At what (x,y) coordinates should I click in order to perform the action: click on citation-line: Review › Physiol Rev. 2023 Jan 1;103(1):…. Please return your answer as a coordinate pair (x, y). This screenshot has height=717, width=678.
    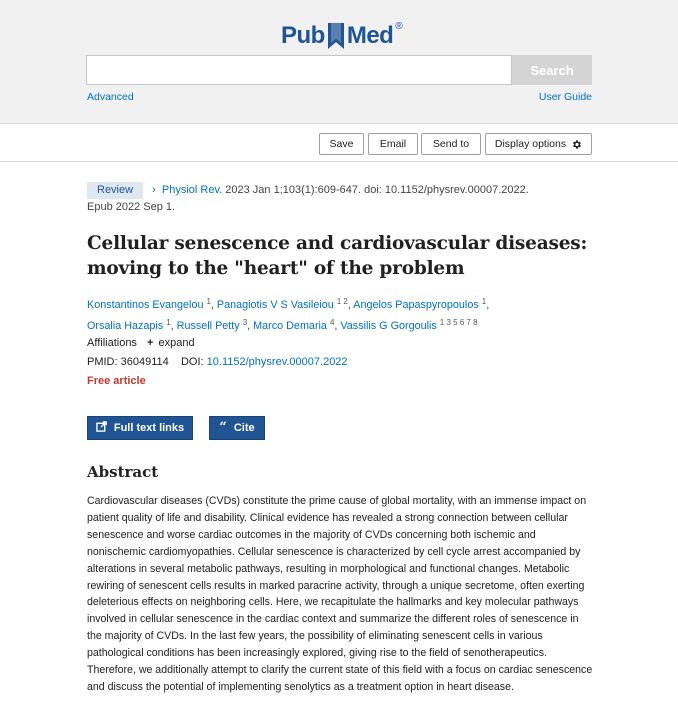
    Looking at the image, I should click on (339, 190).